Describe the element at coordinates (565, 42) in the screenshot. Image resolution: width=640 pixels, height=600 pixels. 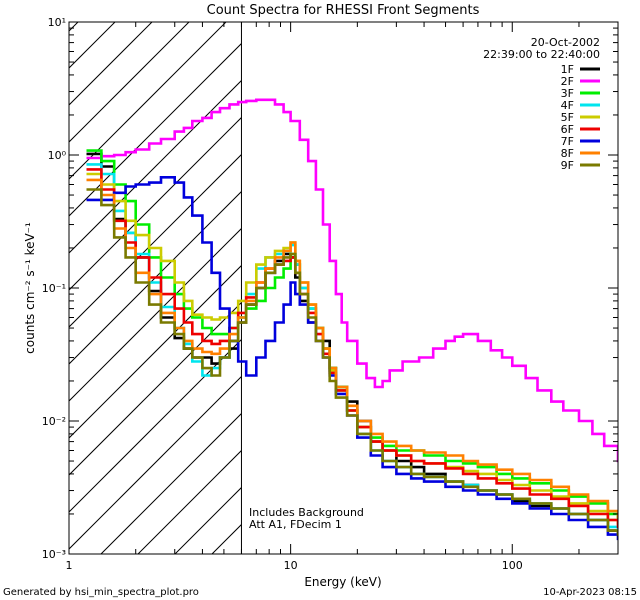
I see `date-label: 20-Oct-2002` at that location.